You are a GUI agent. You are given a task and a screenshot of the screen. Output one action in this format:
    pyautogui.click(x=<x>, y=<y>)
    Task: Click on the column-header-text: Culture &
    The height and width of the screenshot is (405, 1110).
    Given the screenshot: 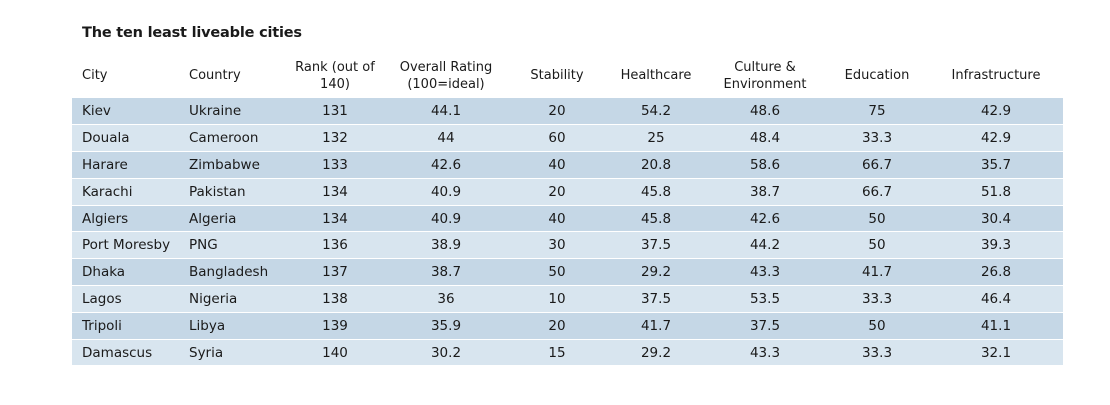 What is the action you would take?
    pyautogui.click(x=765, y=67)
    